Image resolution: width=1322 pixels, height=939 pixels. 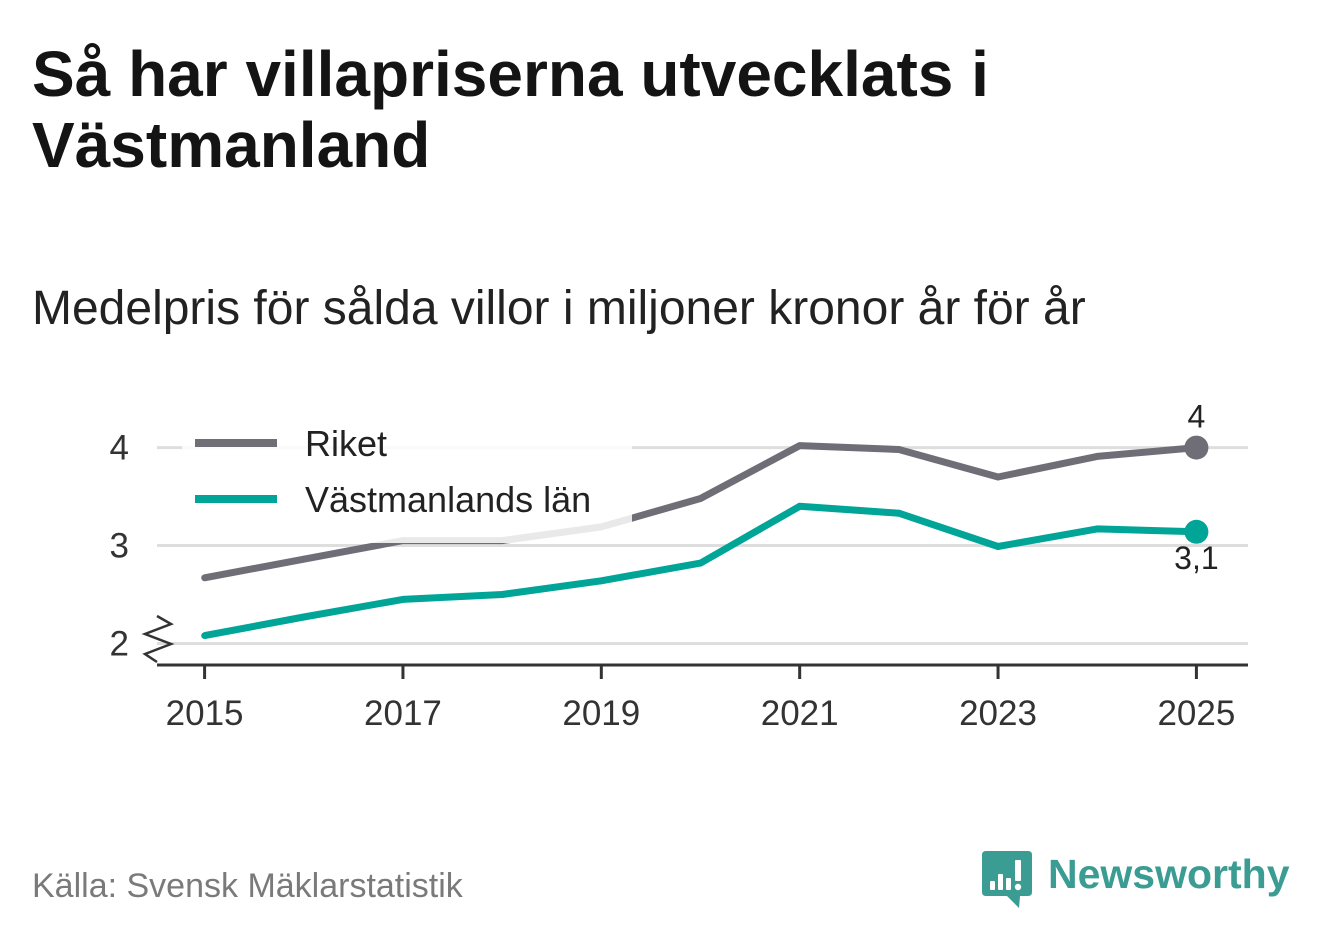 What do you see at coordinates (247, 886) in the screenshot?
I see `source-note: Källa: Svensk Mäklarstatistik` at bounding box center [247, 886].